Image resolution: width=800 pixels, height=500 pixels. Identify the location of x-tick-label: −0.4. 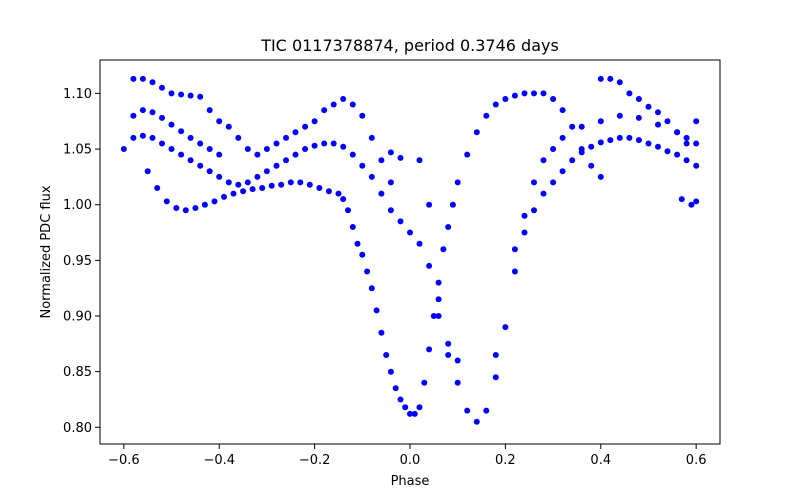
(219, 460).